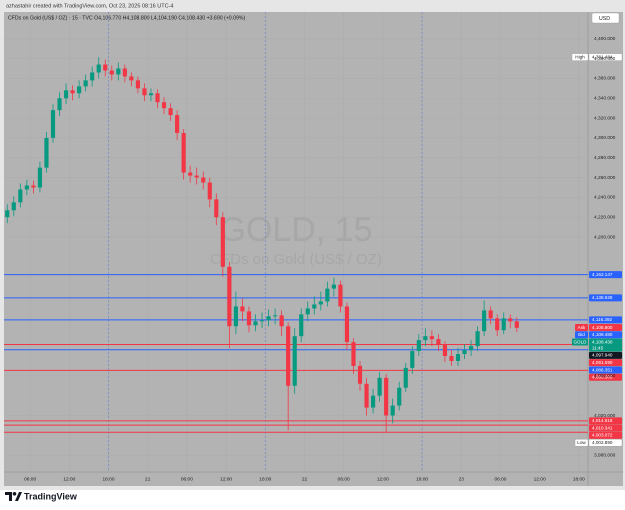 This screenshot has height=510, width=625. What do you see at coordinates (605, 455) in the screenshot?
I see `y-tick-label: 3,980.000` at bounding box center [605, 455].